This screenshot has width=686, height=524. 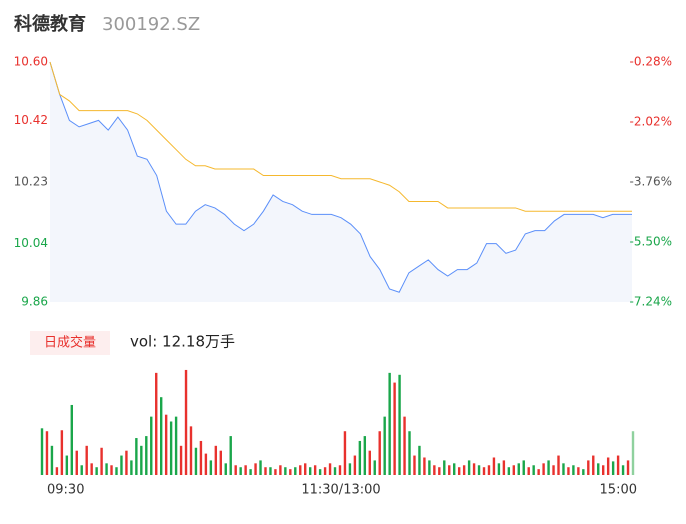 I want to click on volume-tab: 日成交量, so click(x=70, y=343).